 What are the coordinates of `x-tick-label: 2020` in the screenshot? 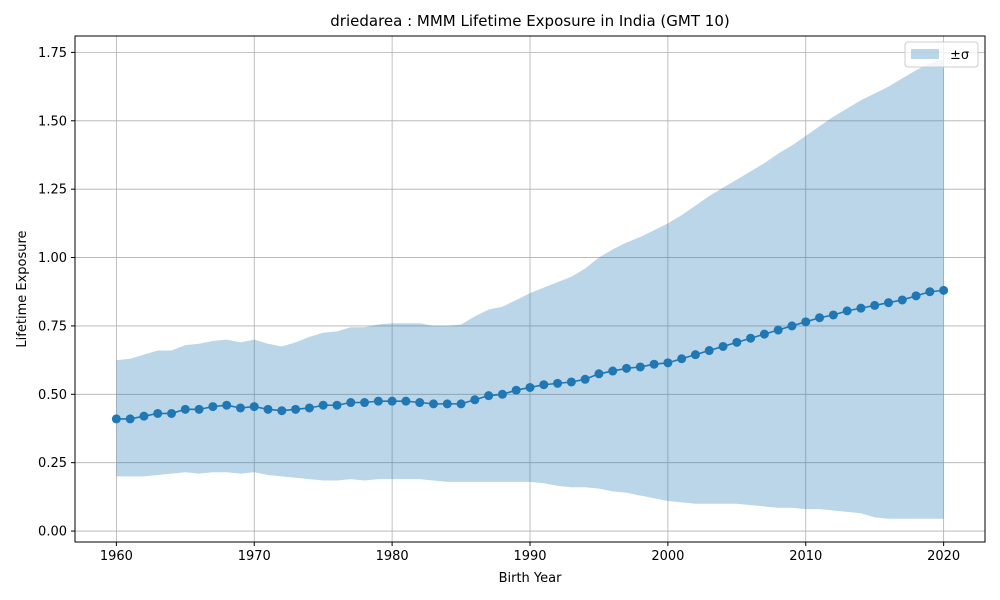 It's located at (943, 556).